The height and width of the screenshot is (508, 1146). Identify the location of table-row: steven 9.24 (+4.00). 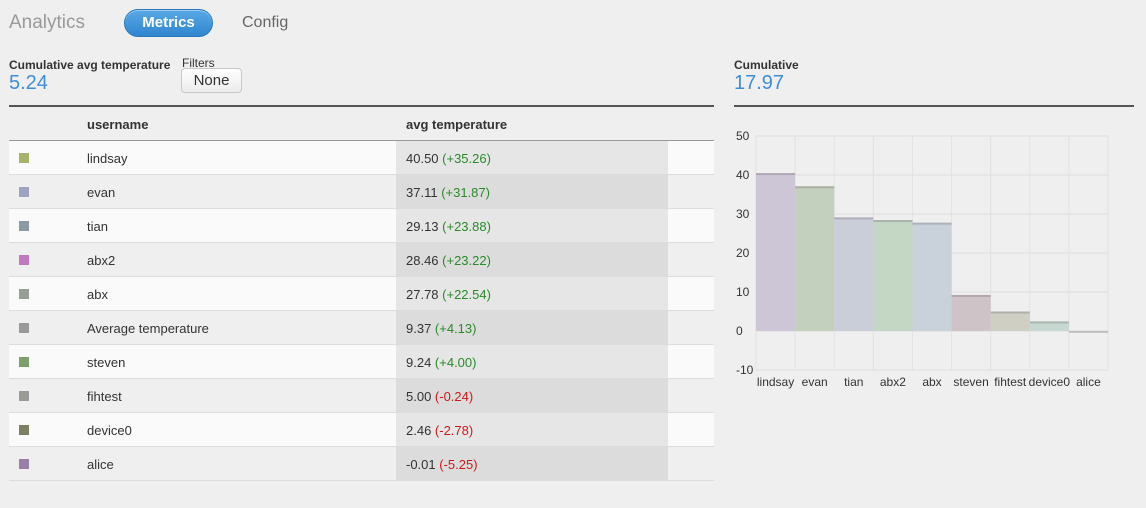
(361, 362).